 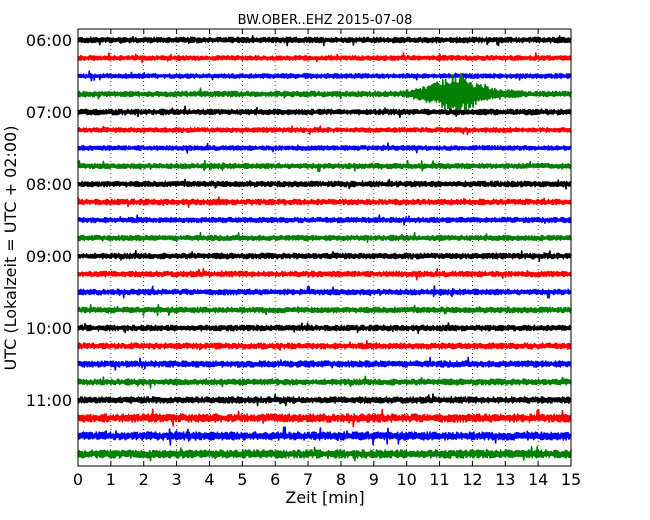 What do you see at coordinates (439, 479) in the screenshot?
I see `x-tick-label: 11` at bounding box center [439, 479].